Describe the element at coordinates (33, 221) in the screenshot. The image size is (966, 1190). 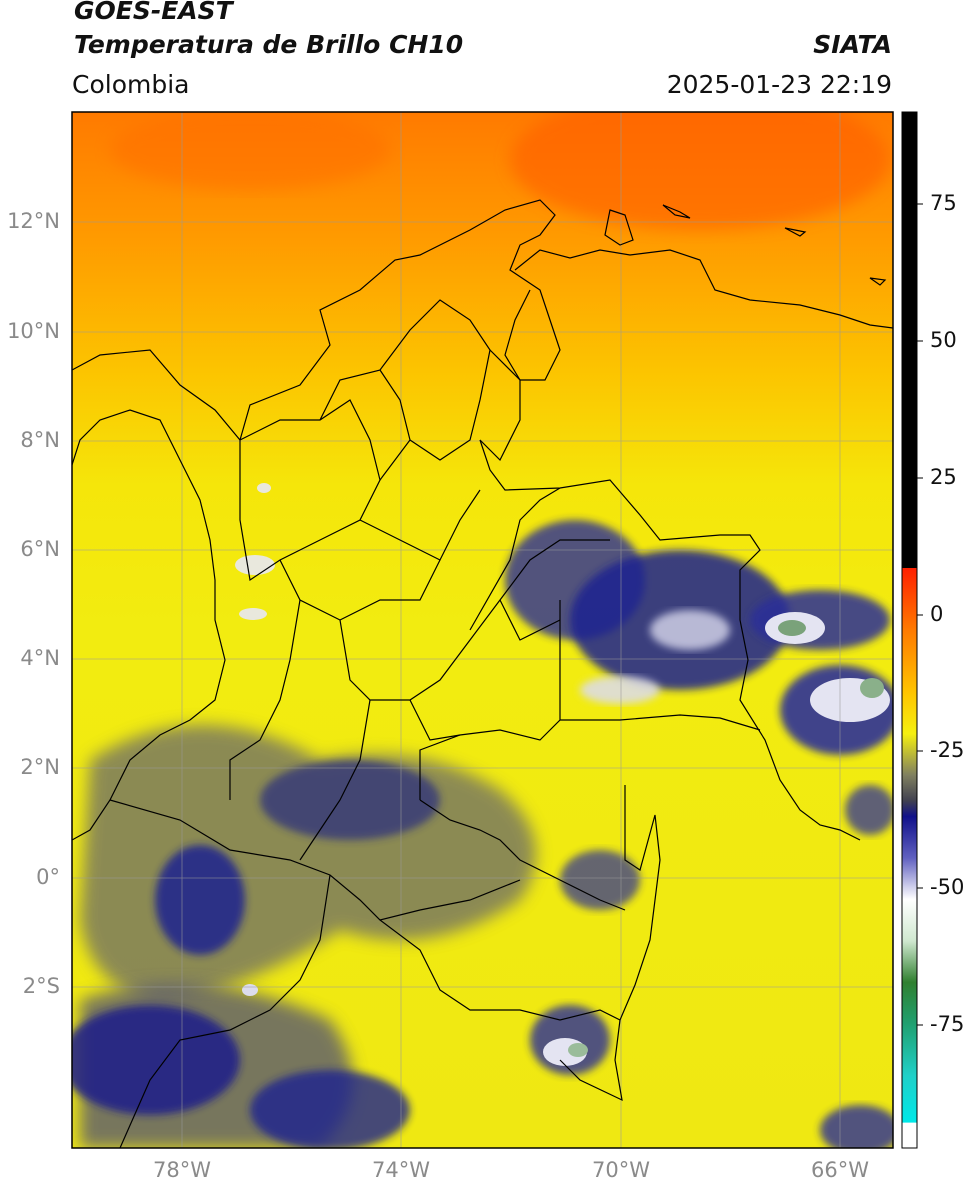
I see `lat-label-12n: 12°N` at that location.